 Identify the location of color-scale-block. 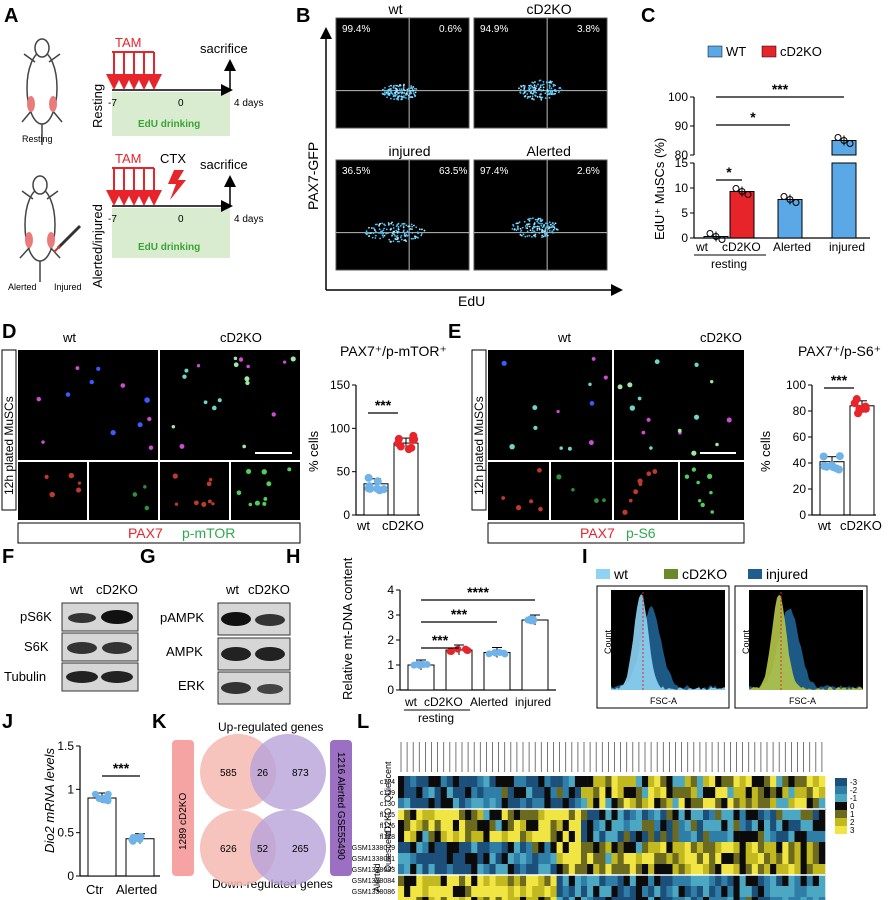
(841, 798).